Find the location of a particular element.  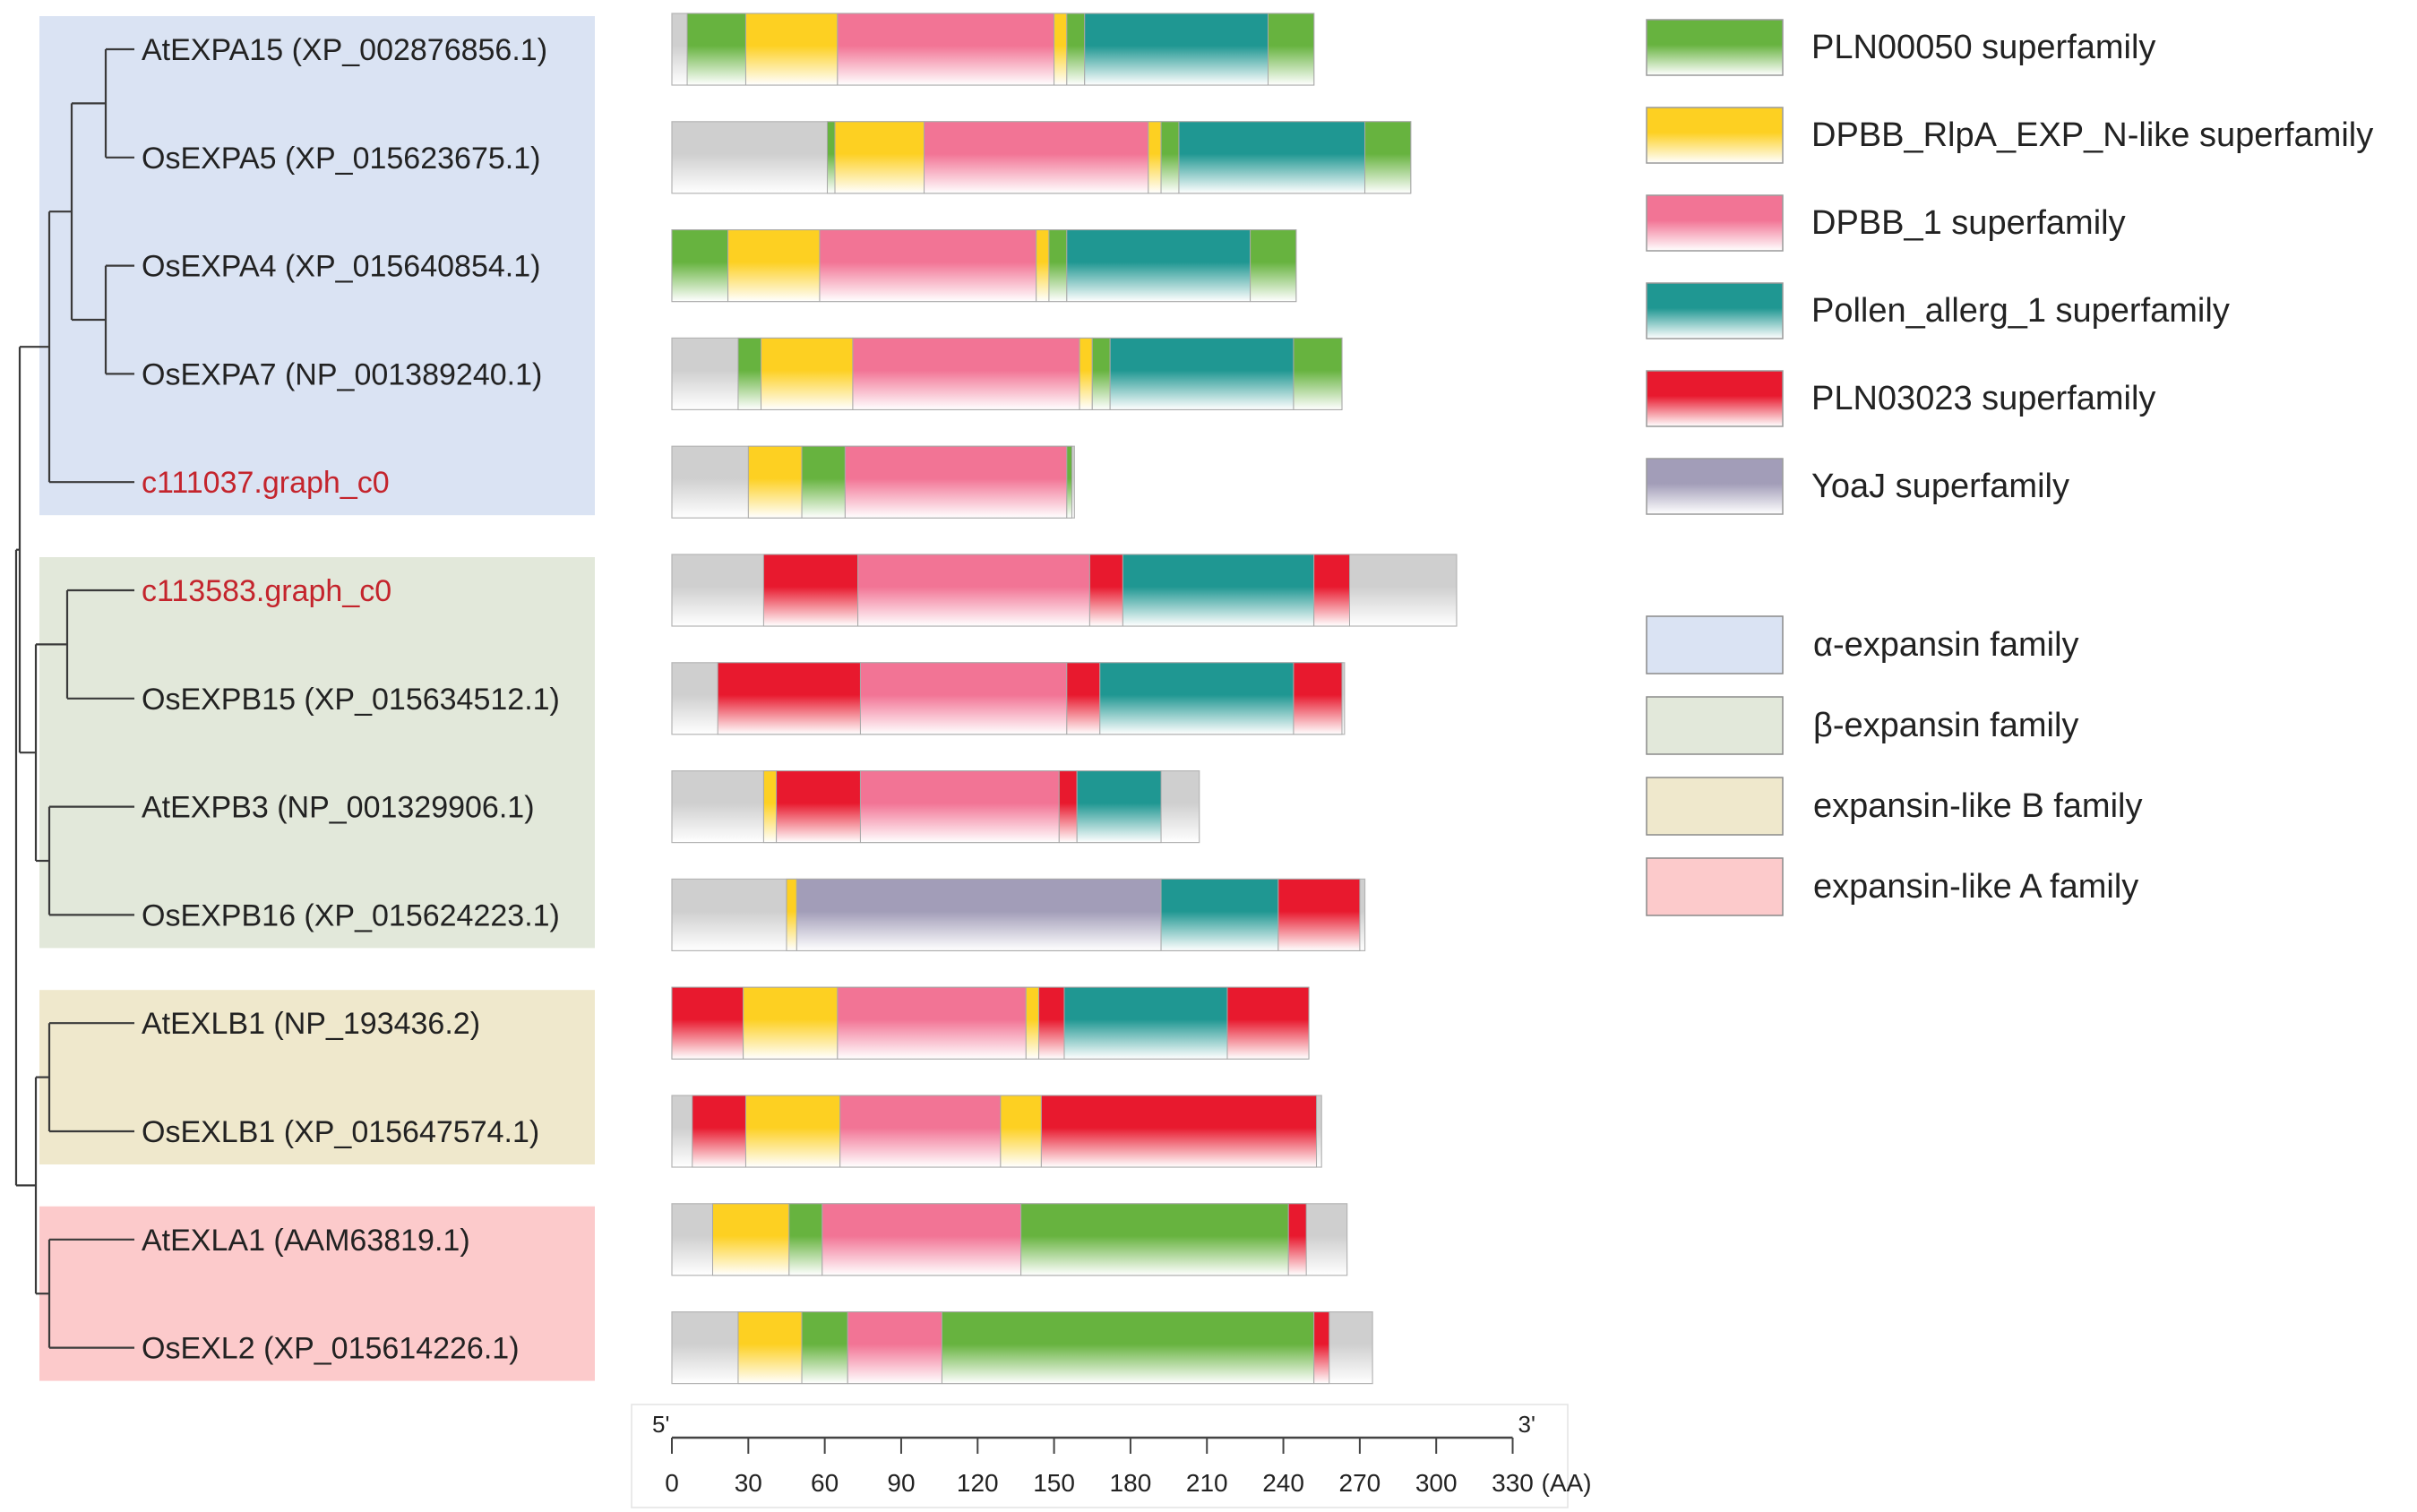

axis-unit-label: (AA) is located at coordinates (1567, 1483).